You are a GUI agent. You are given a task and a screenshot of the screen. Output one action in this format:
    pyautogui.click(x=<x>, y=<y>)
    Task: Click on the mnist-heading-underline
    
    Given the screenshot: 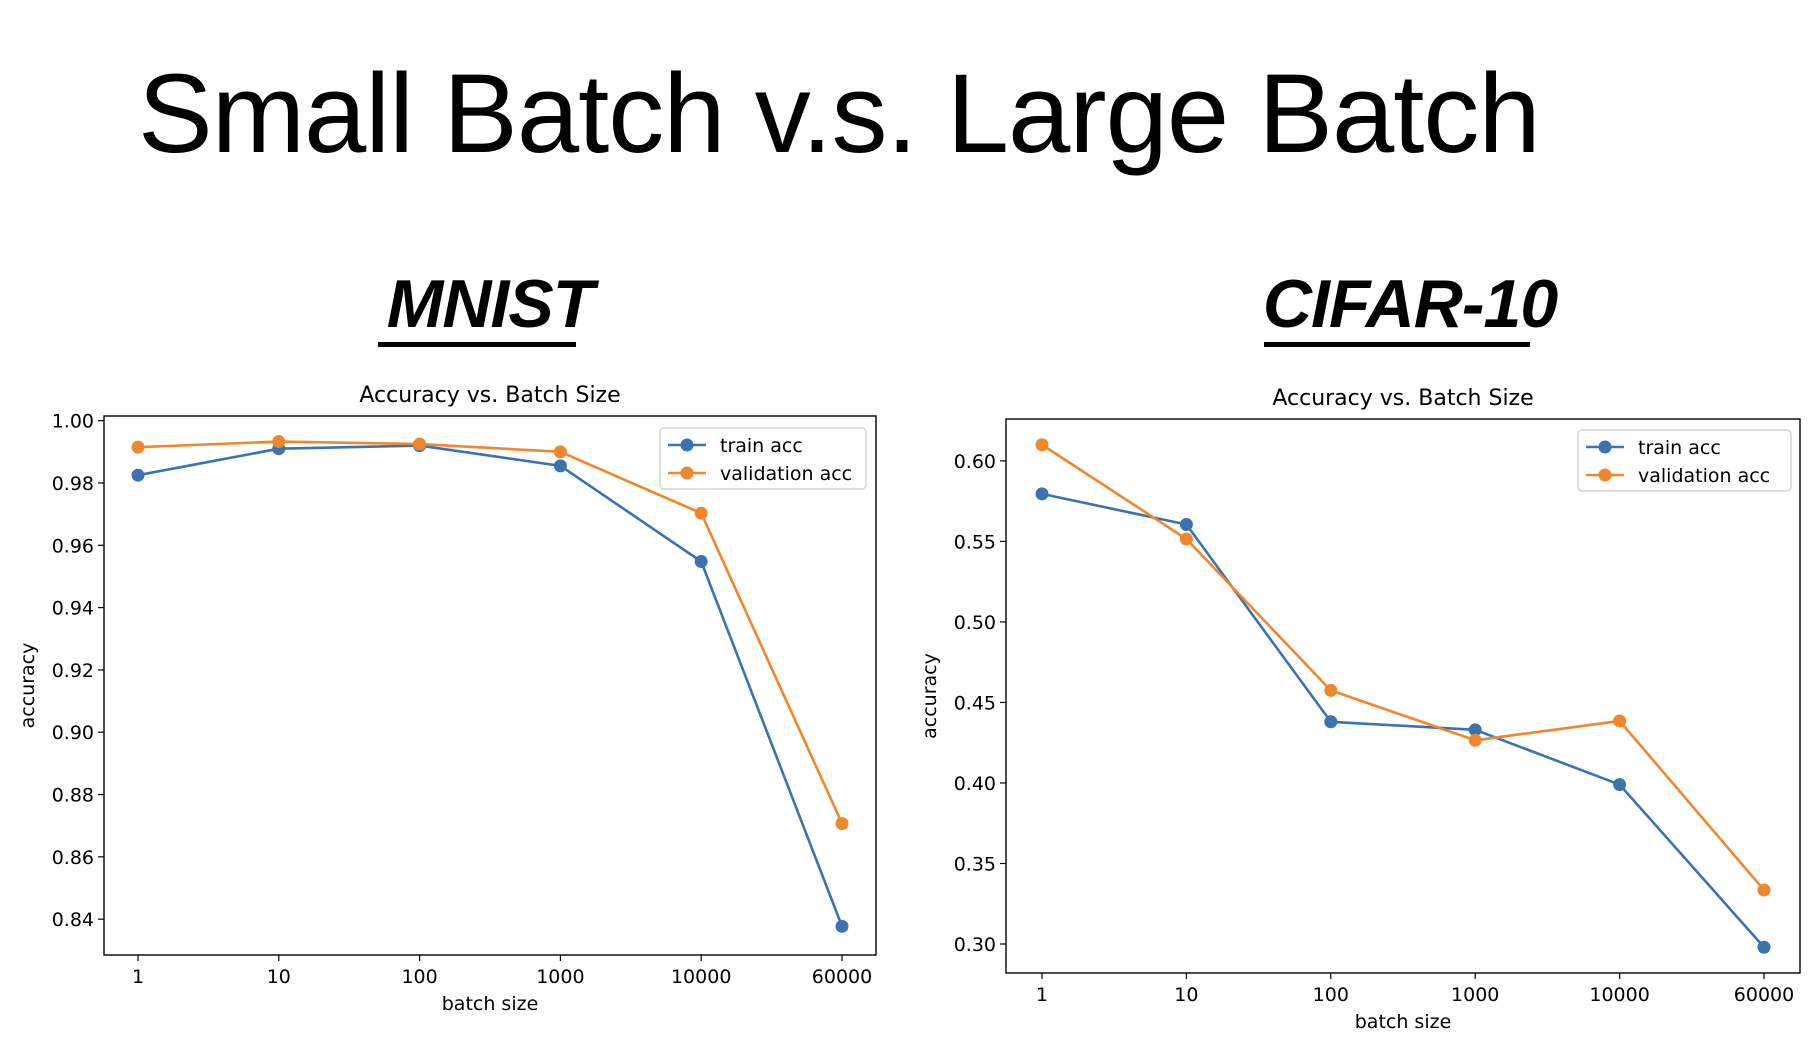 What is the action you would take?
    pyautogui.click(x=477, y=344)
    